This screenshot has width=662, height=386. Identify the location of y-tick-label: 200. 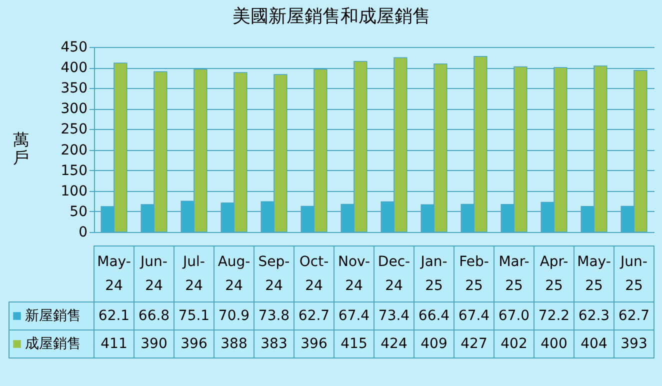
(74, 150).